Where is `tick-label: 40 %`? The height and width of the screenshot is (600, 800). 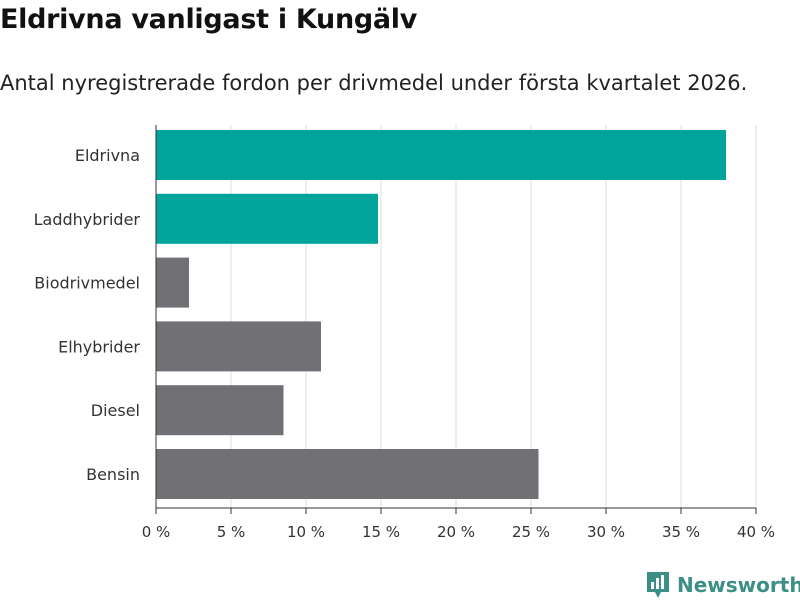
tick-label: 40 % is located at coordinates (756, 532).